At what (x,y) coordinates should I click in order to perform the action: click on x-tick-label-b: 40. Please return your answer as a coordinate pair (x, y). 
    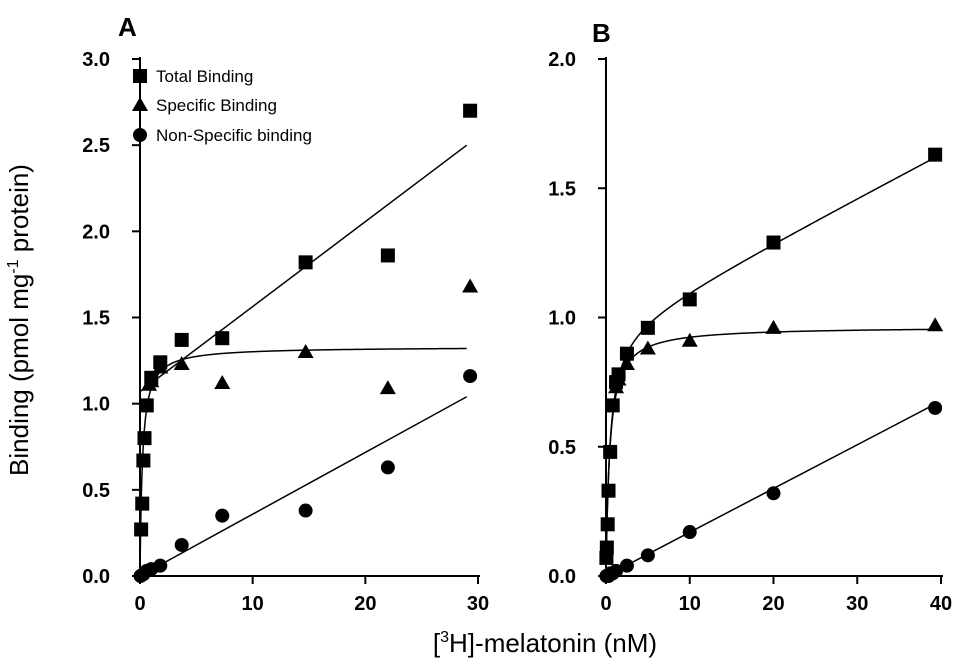
    Looking at the image, I should click on (941, 604).